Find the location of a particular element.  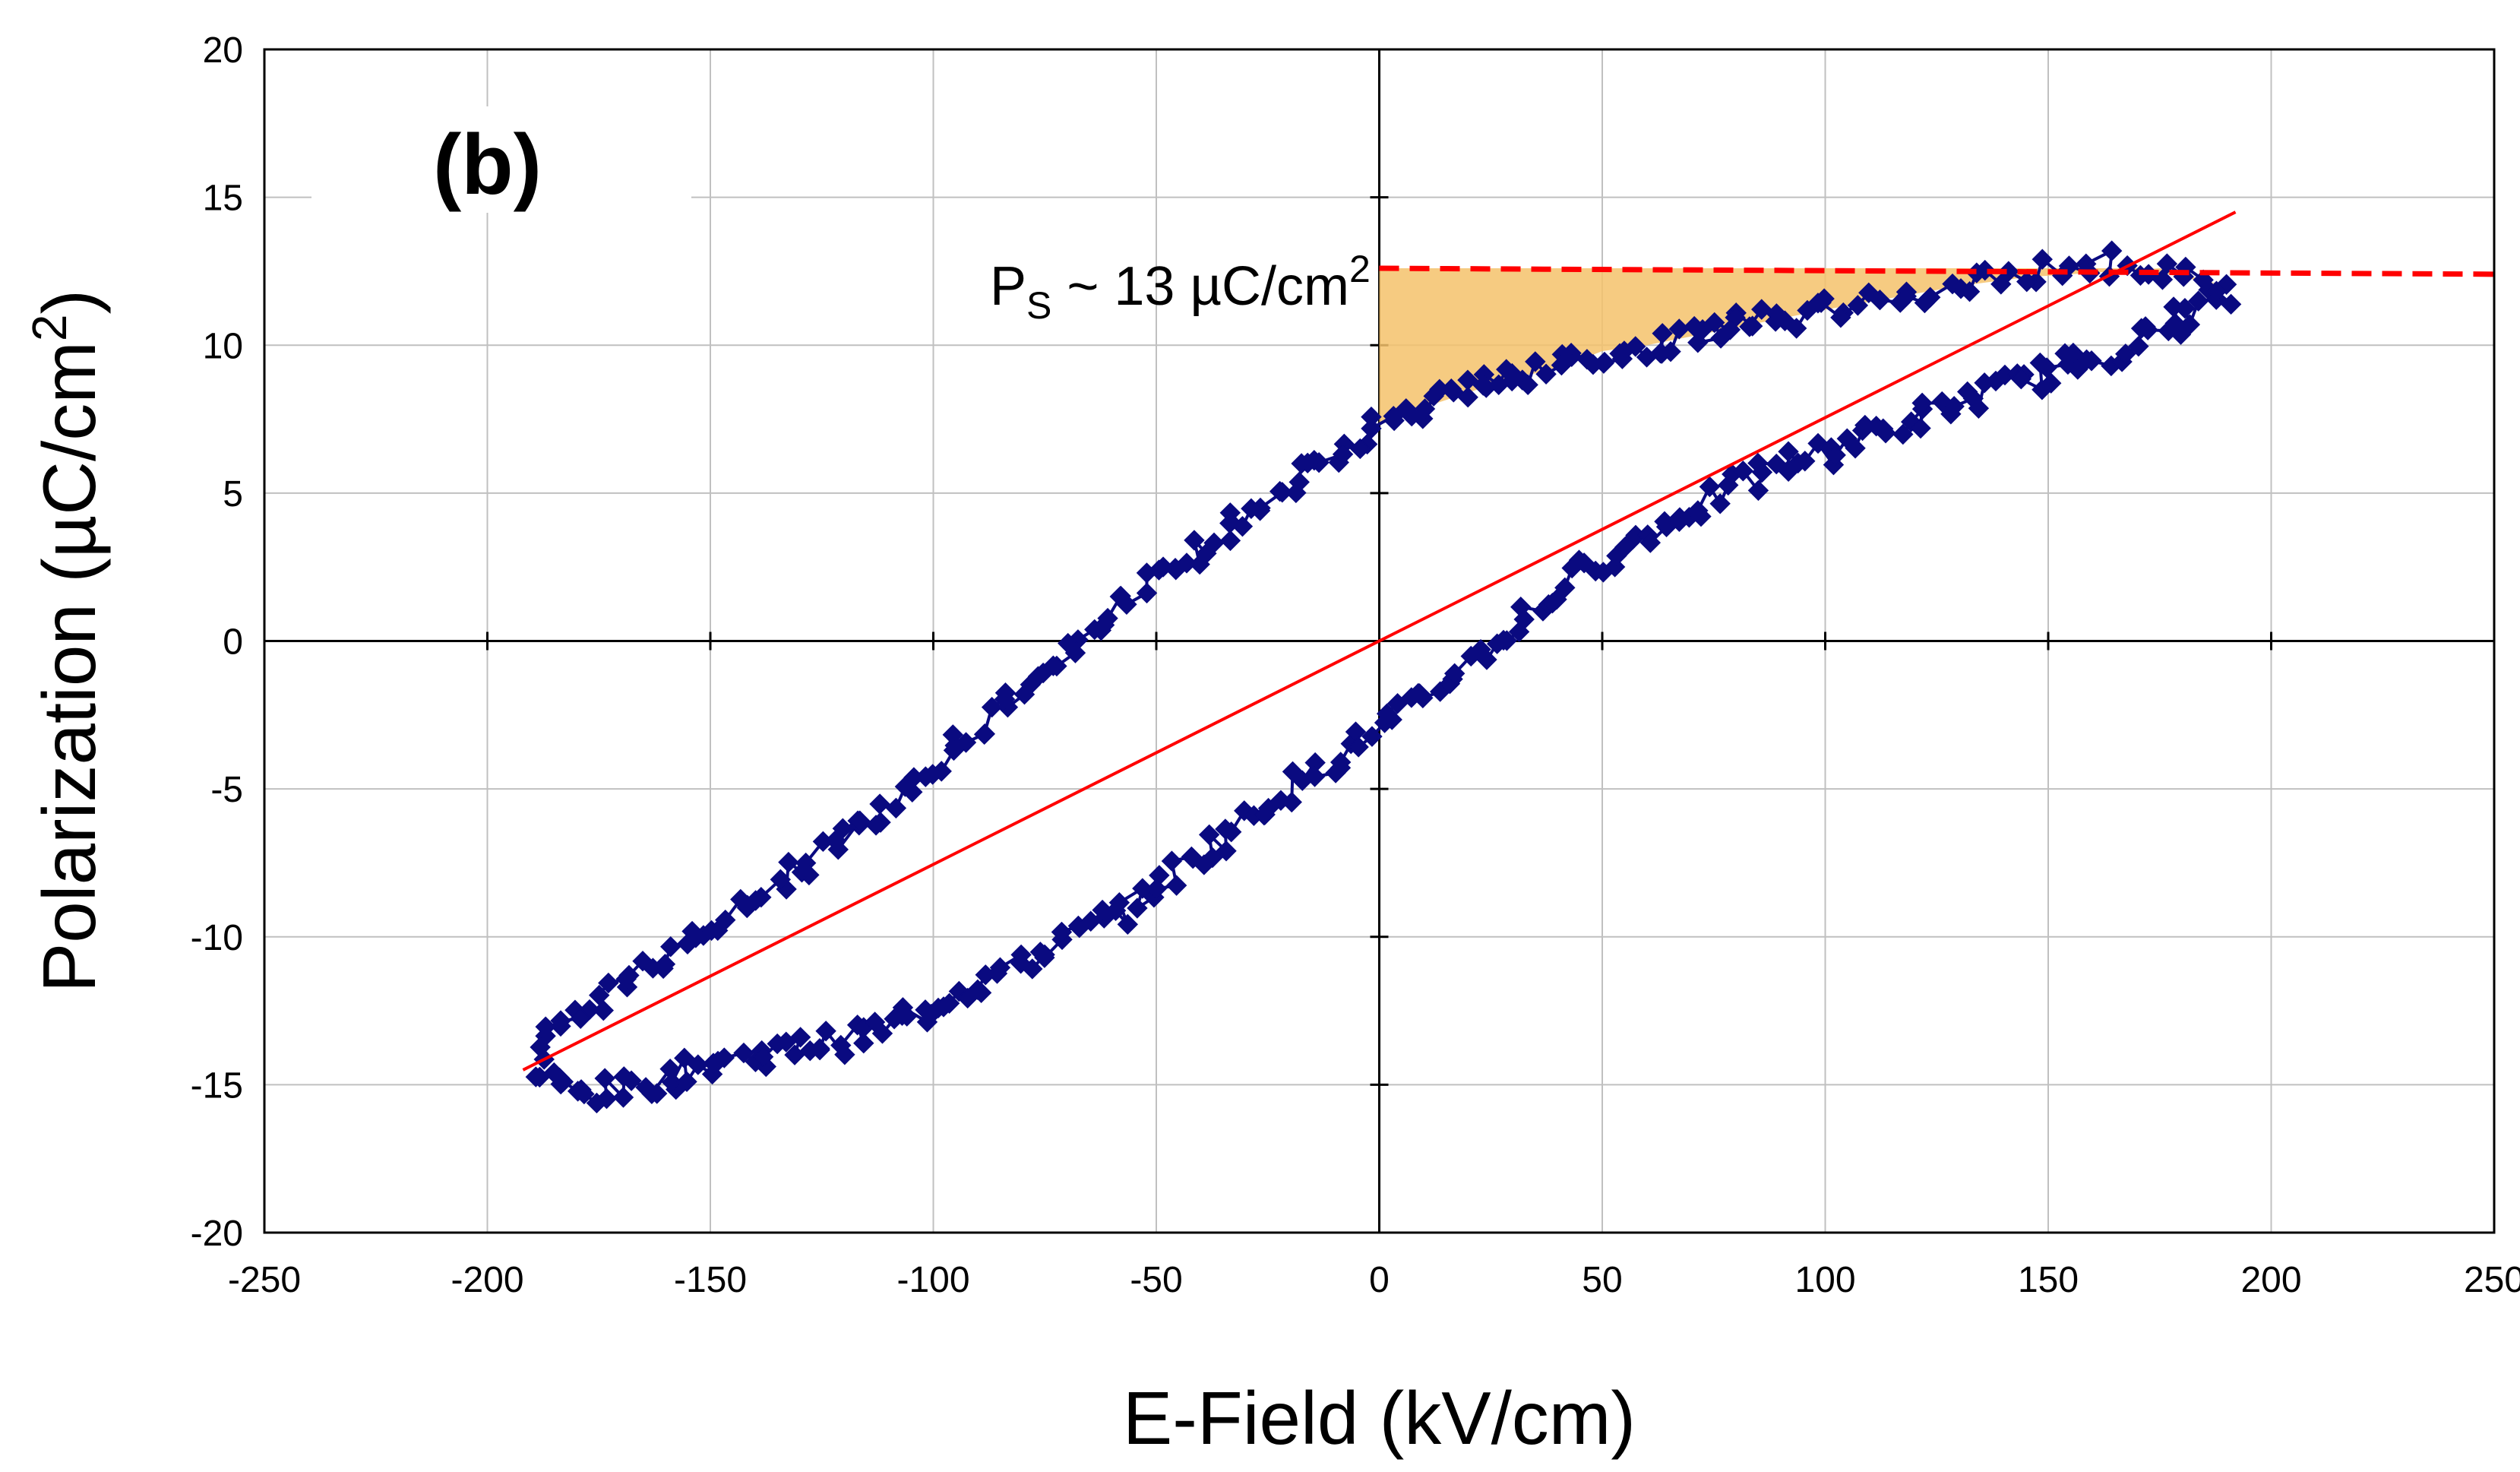

x-tick-label: -50 is located at coordinates (1156, 1280).